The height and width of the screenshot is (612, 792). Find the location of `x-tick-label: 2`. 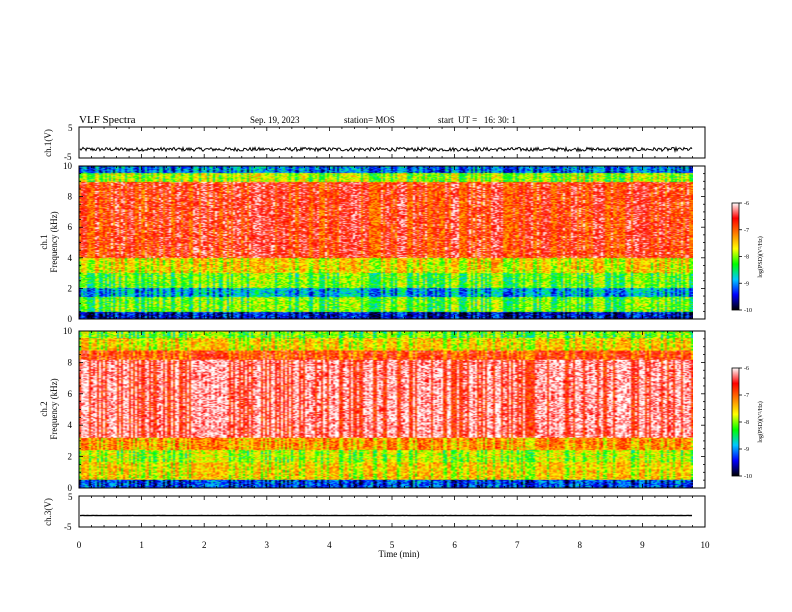

x-tick-label: 2 is located at coordinates (204, 545).